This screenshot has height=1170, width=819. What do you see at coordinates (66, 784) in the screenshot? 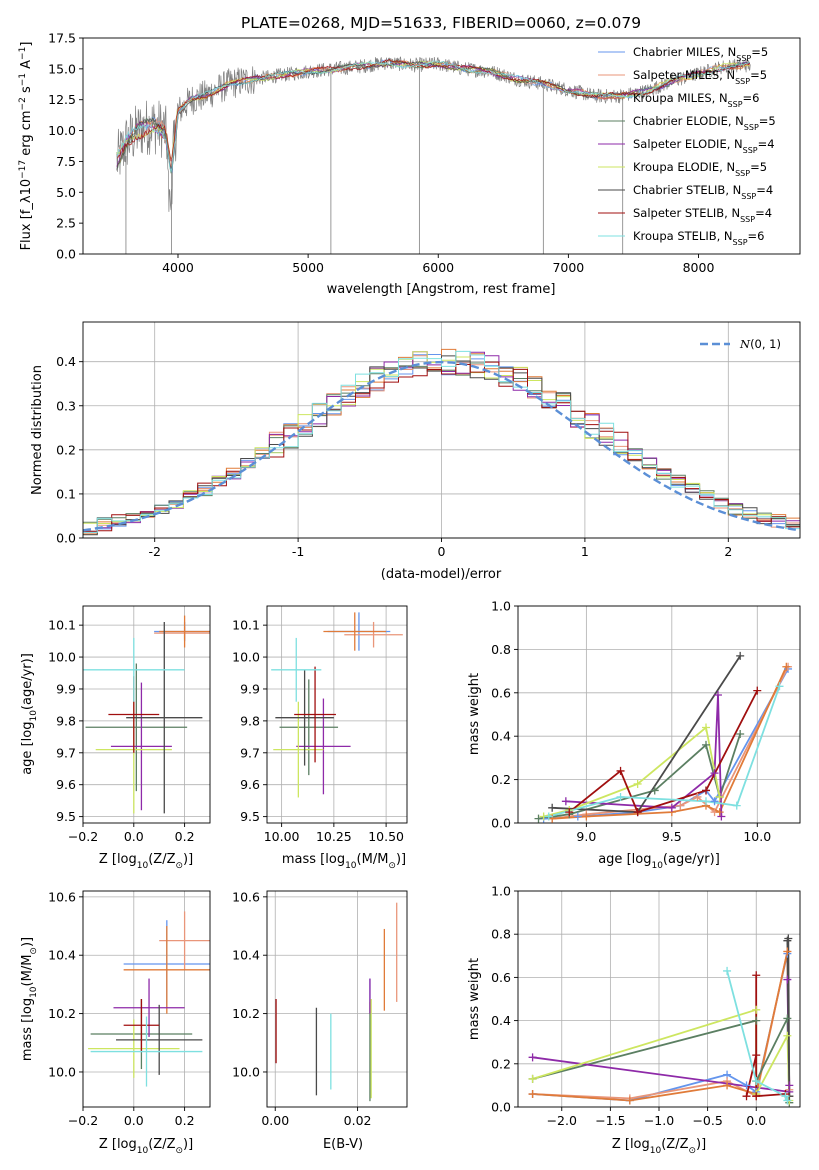
I see `y-tick-label: 9.6` at bounding box center [66, 784].